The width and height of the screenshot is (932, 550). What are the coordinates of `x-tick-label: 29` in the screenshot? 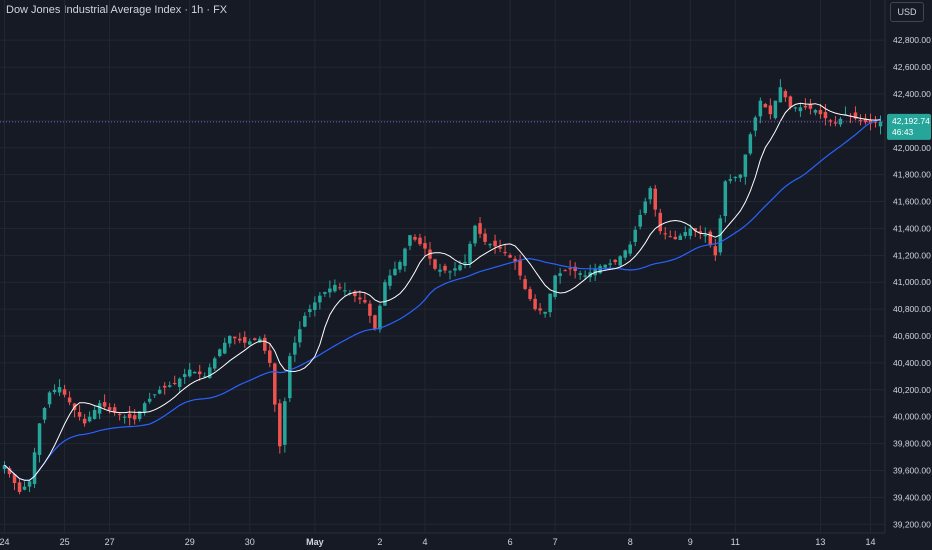 It's located at (190, 542).